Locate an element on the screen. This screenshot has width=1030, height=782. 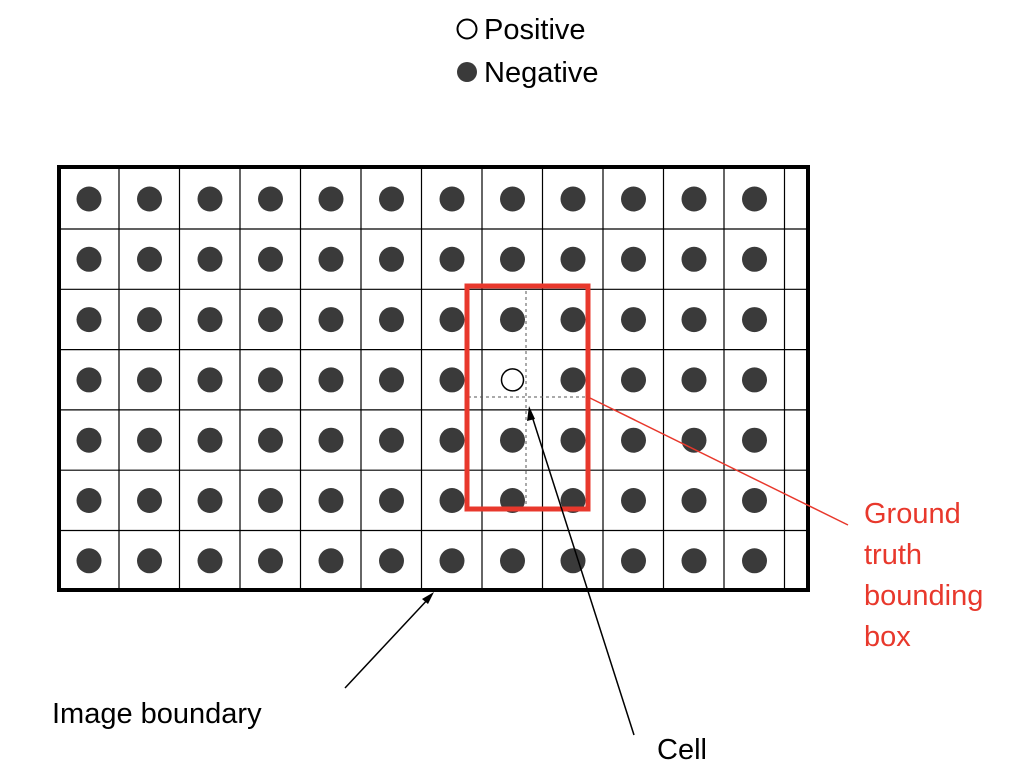
ground-truth-label: Ground truth bounding box is located at coordinates (923, 575).